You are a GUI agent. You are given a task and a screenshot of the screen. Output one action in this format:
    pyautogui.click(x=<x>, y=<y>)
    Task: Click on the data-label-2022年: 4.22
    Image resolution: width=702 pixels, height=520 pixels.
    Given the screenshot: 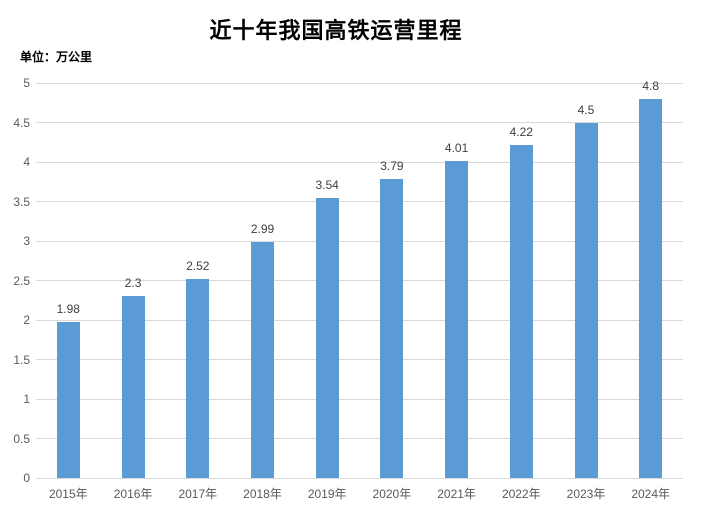 What is the action you would take?
    pyautogui.click(x=521, y=131)
    